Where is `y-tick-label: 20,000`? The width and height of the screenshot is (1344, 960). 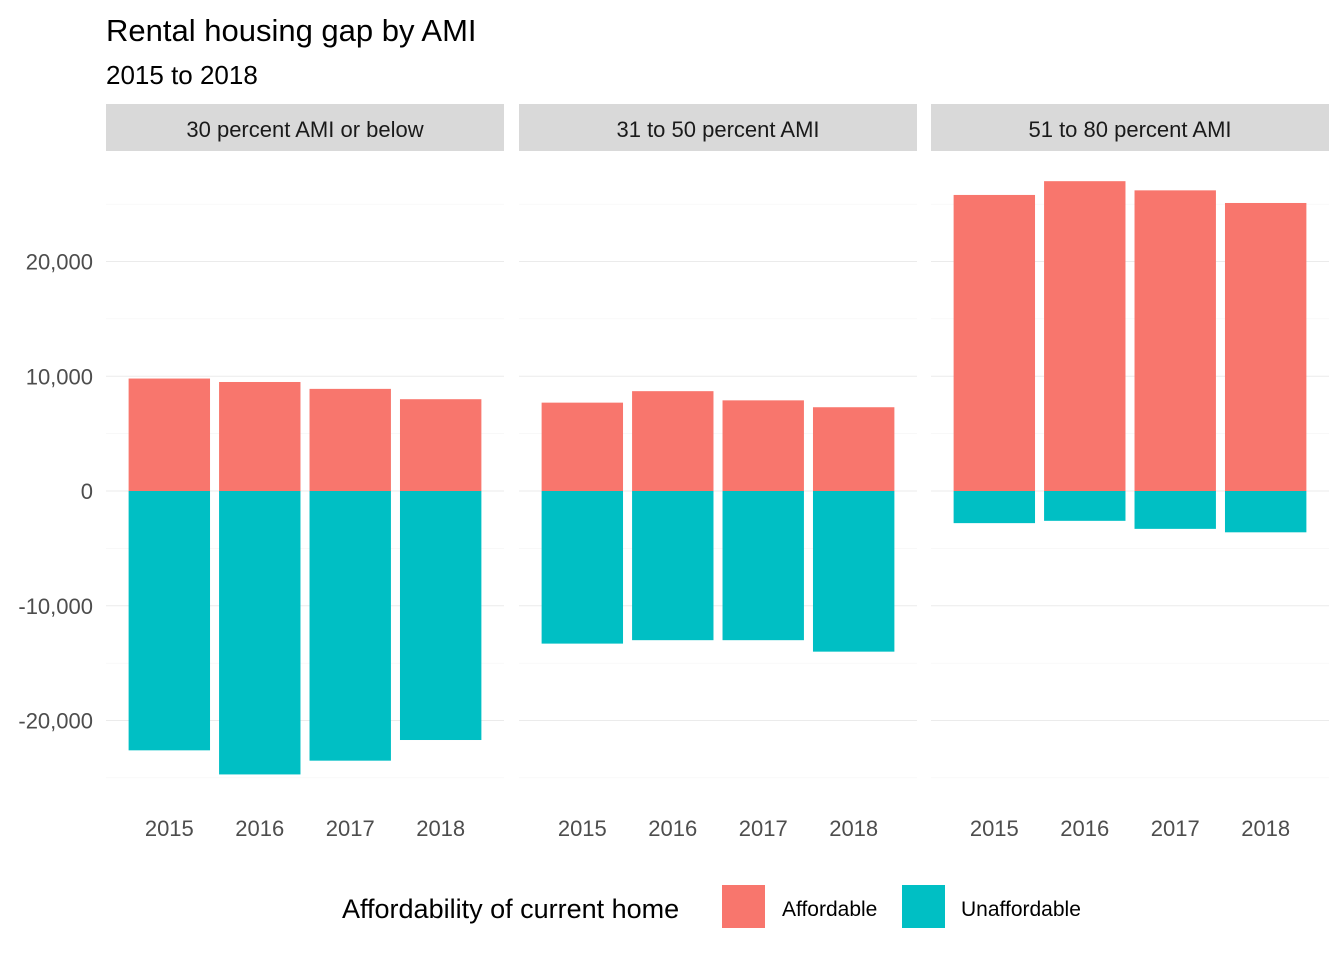
y-tick-label: 20,000 is located at coordinates (59, 262).